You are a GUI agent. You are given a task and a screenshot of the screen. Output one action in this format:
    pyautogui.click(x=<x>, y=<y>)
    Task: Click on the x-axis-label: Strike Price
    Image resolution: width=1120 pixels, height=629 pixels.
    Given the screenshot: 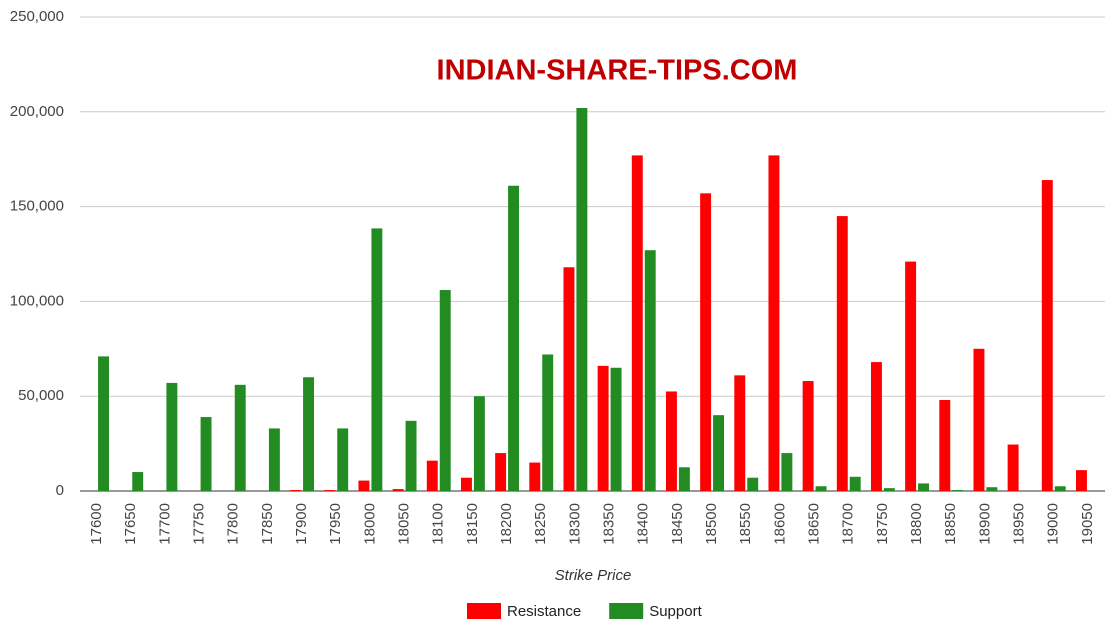 What is the action you would take?
    pyautogui.click(x=593, y=575)
    